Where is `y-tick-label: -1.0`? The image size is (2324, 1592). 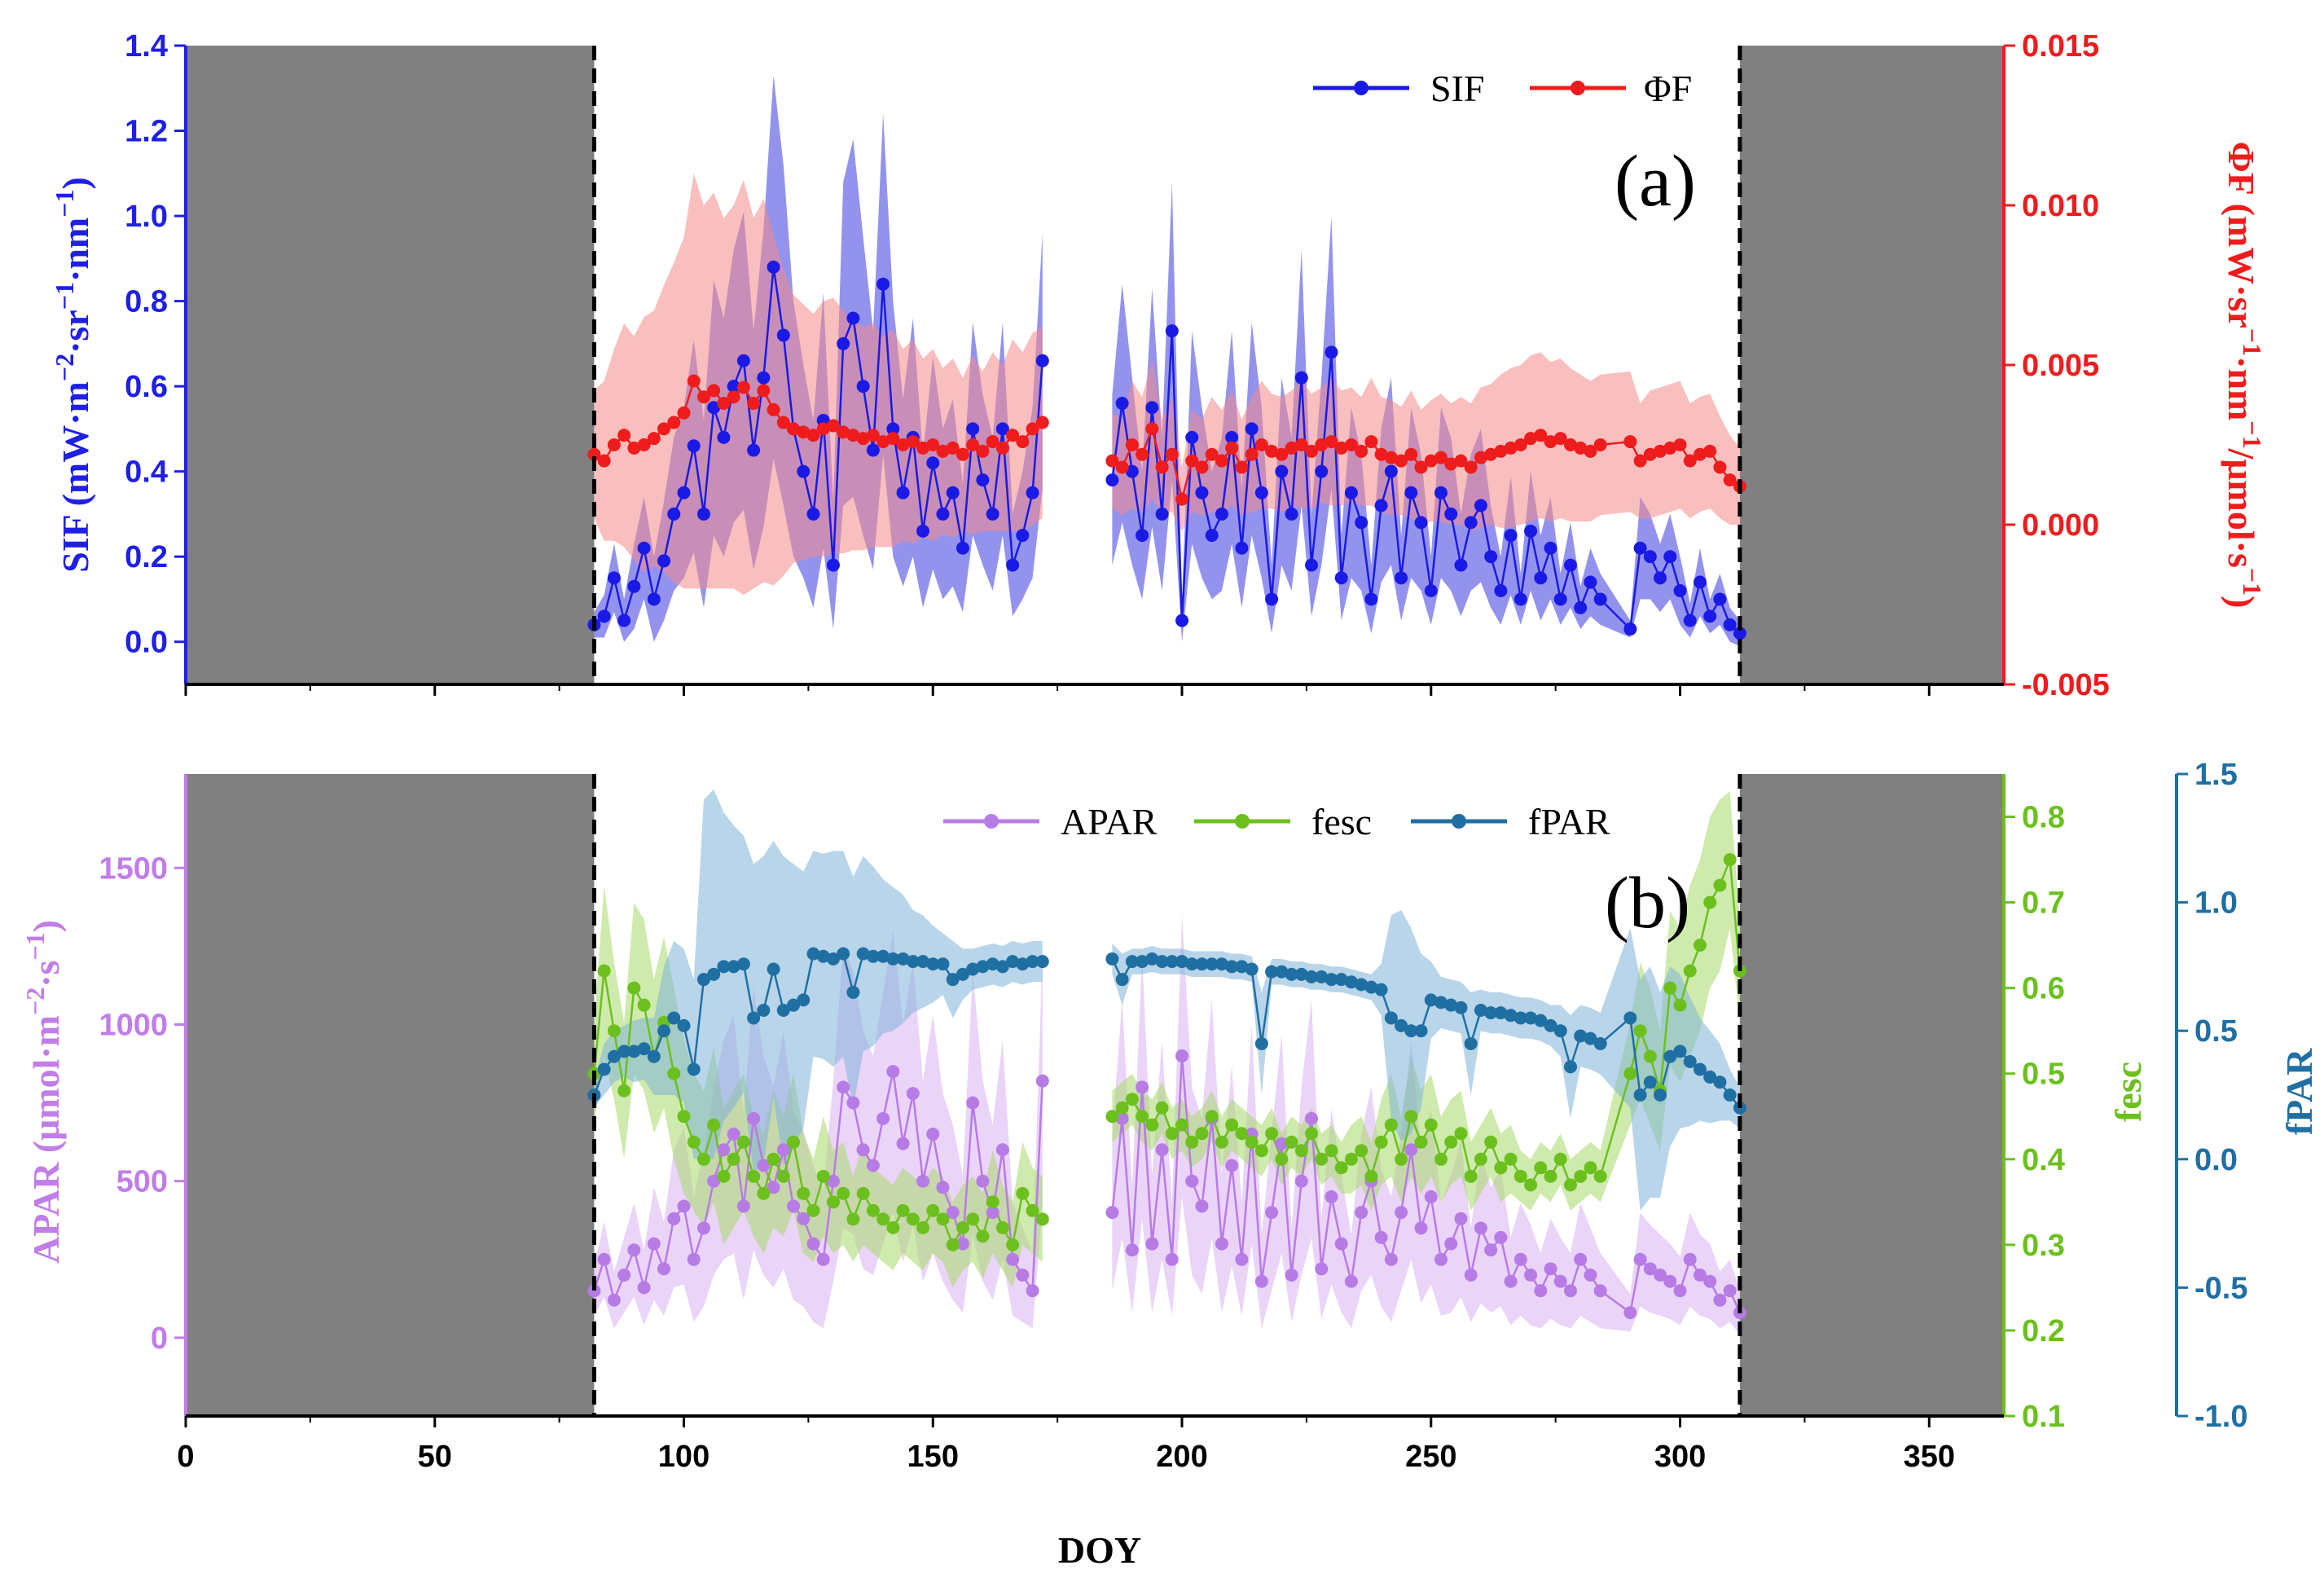
y-tick-label: -1.0 is located at coordinates (2220, 1417).